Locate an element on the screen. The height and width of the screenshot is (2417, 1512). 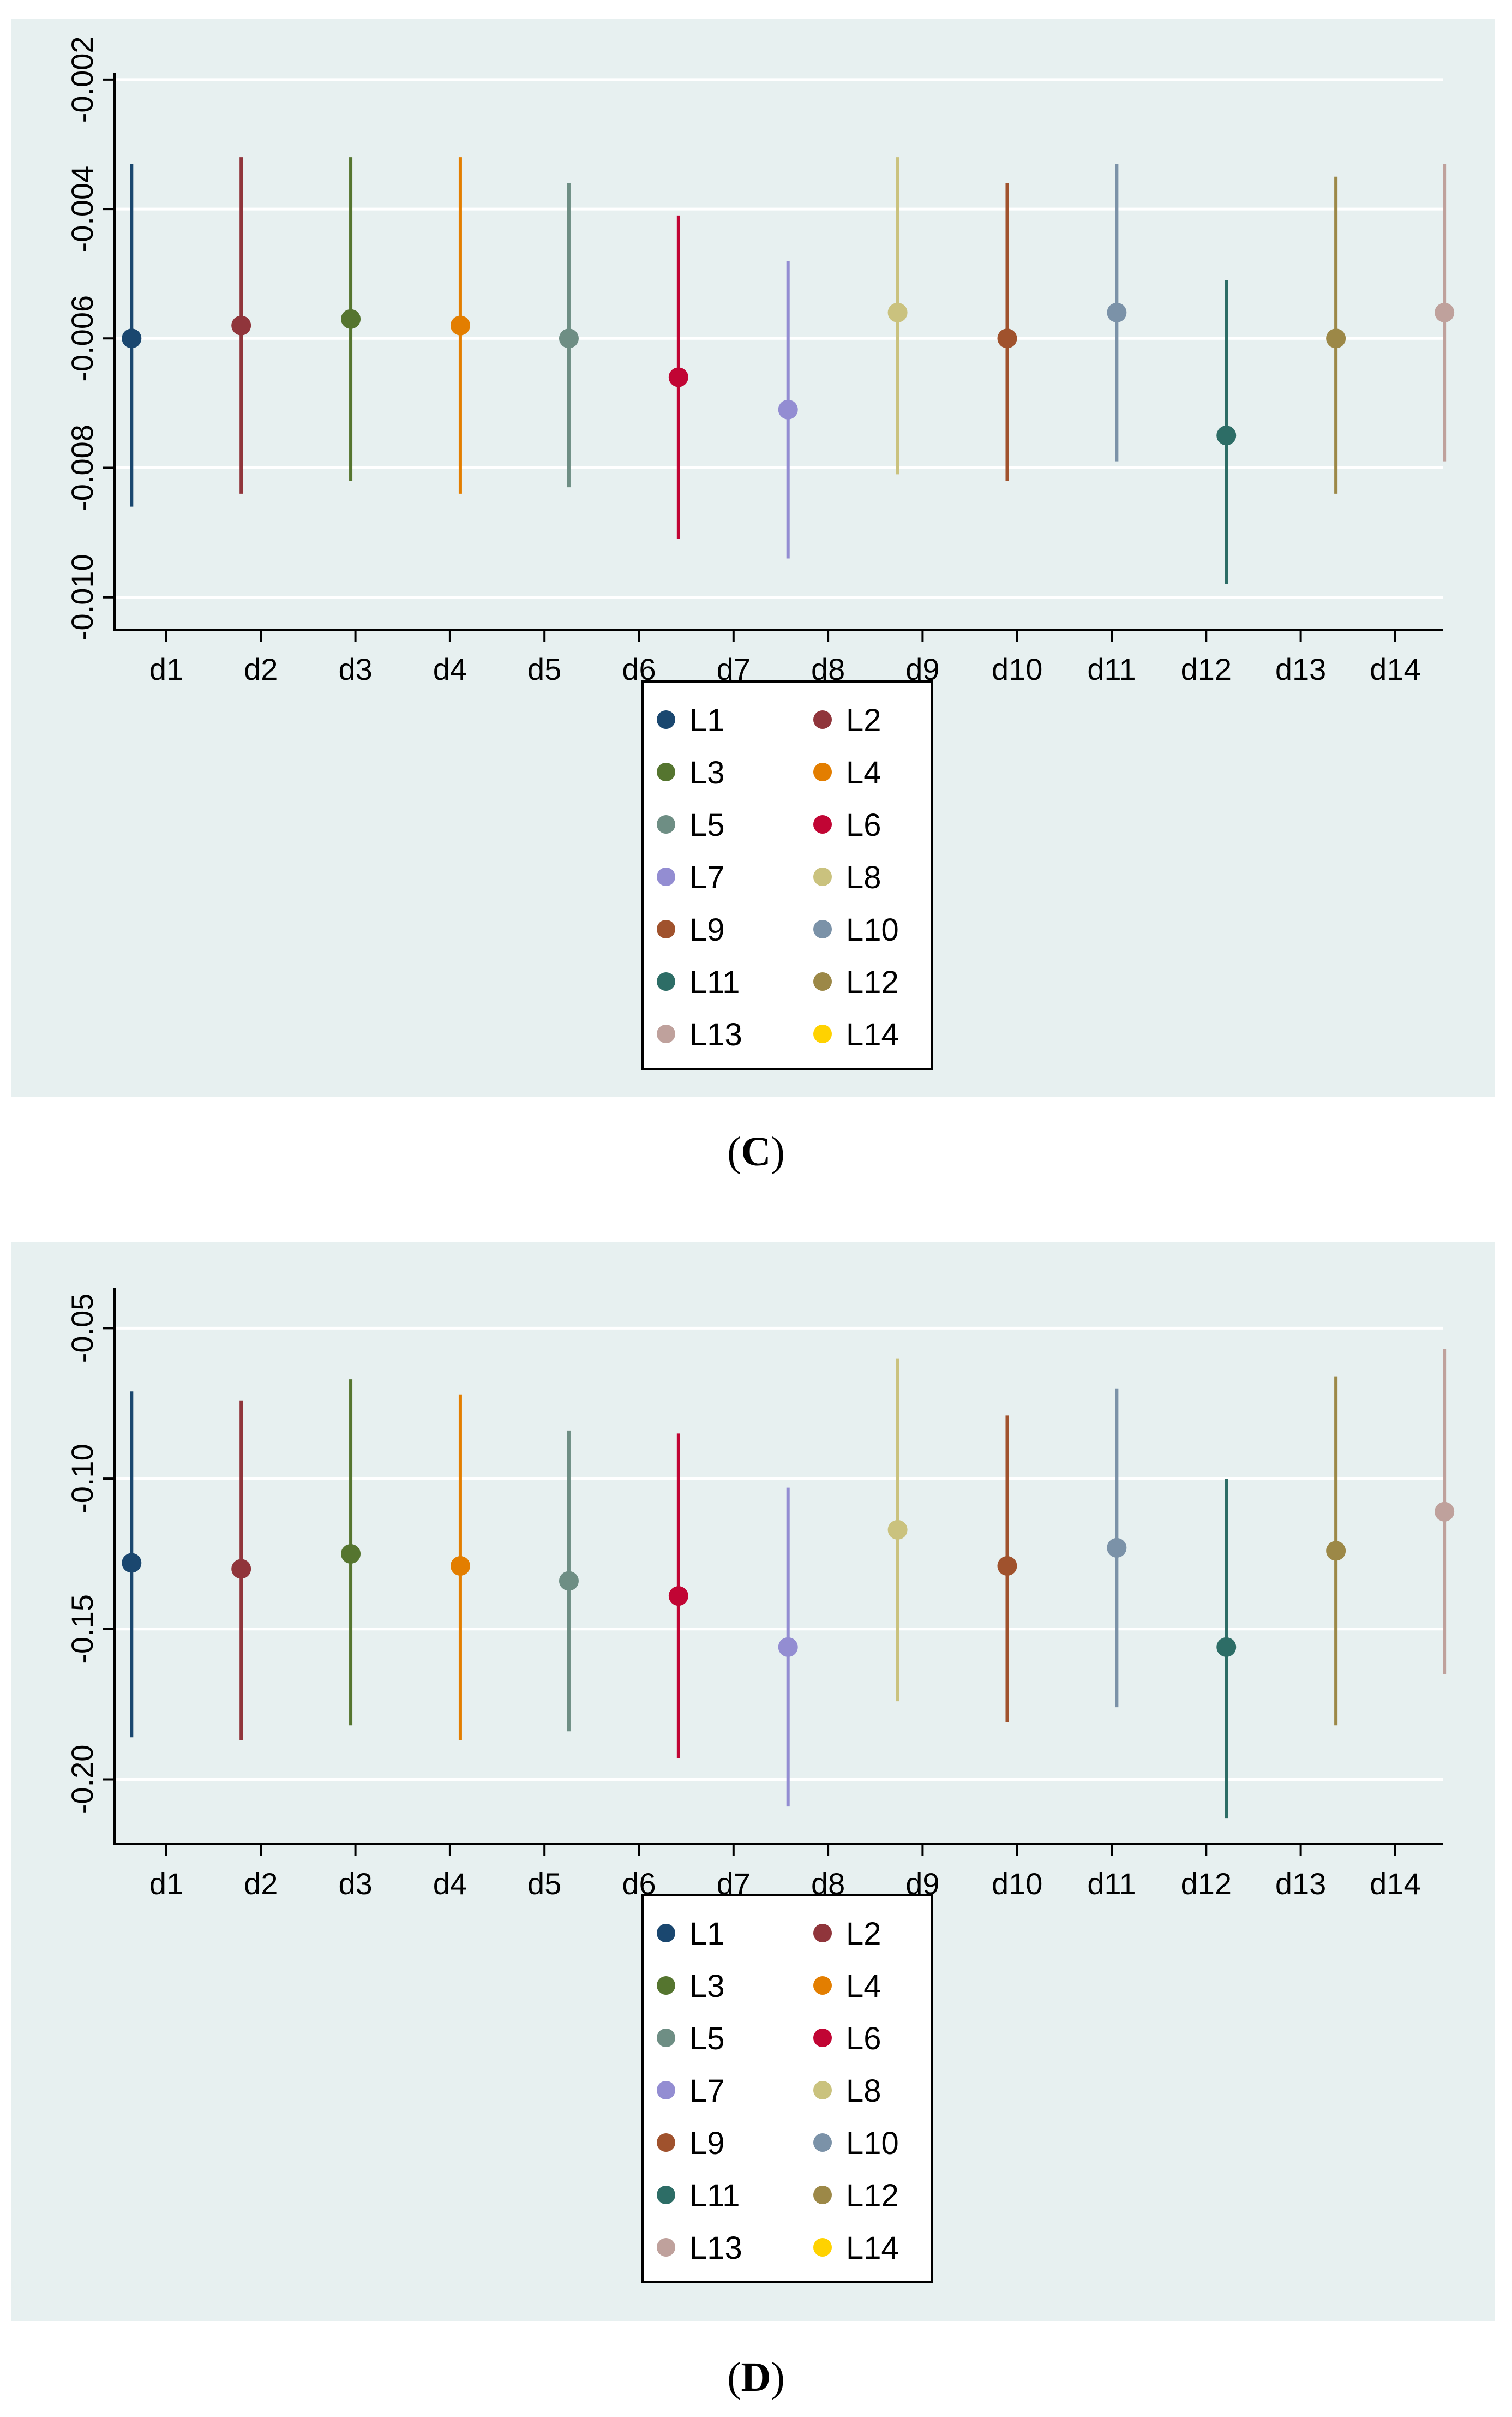
chart-d-legend-label-l13: L13 is located at coordinates (715, 2248).